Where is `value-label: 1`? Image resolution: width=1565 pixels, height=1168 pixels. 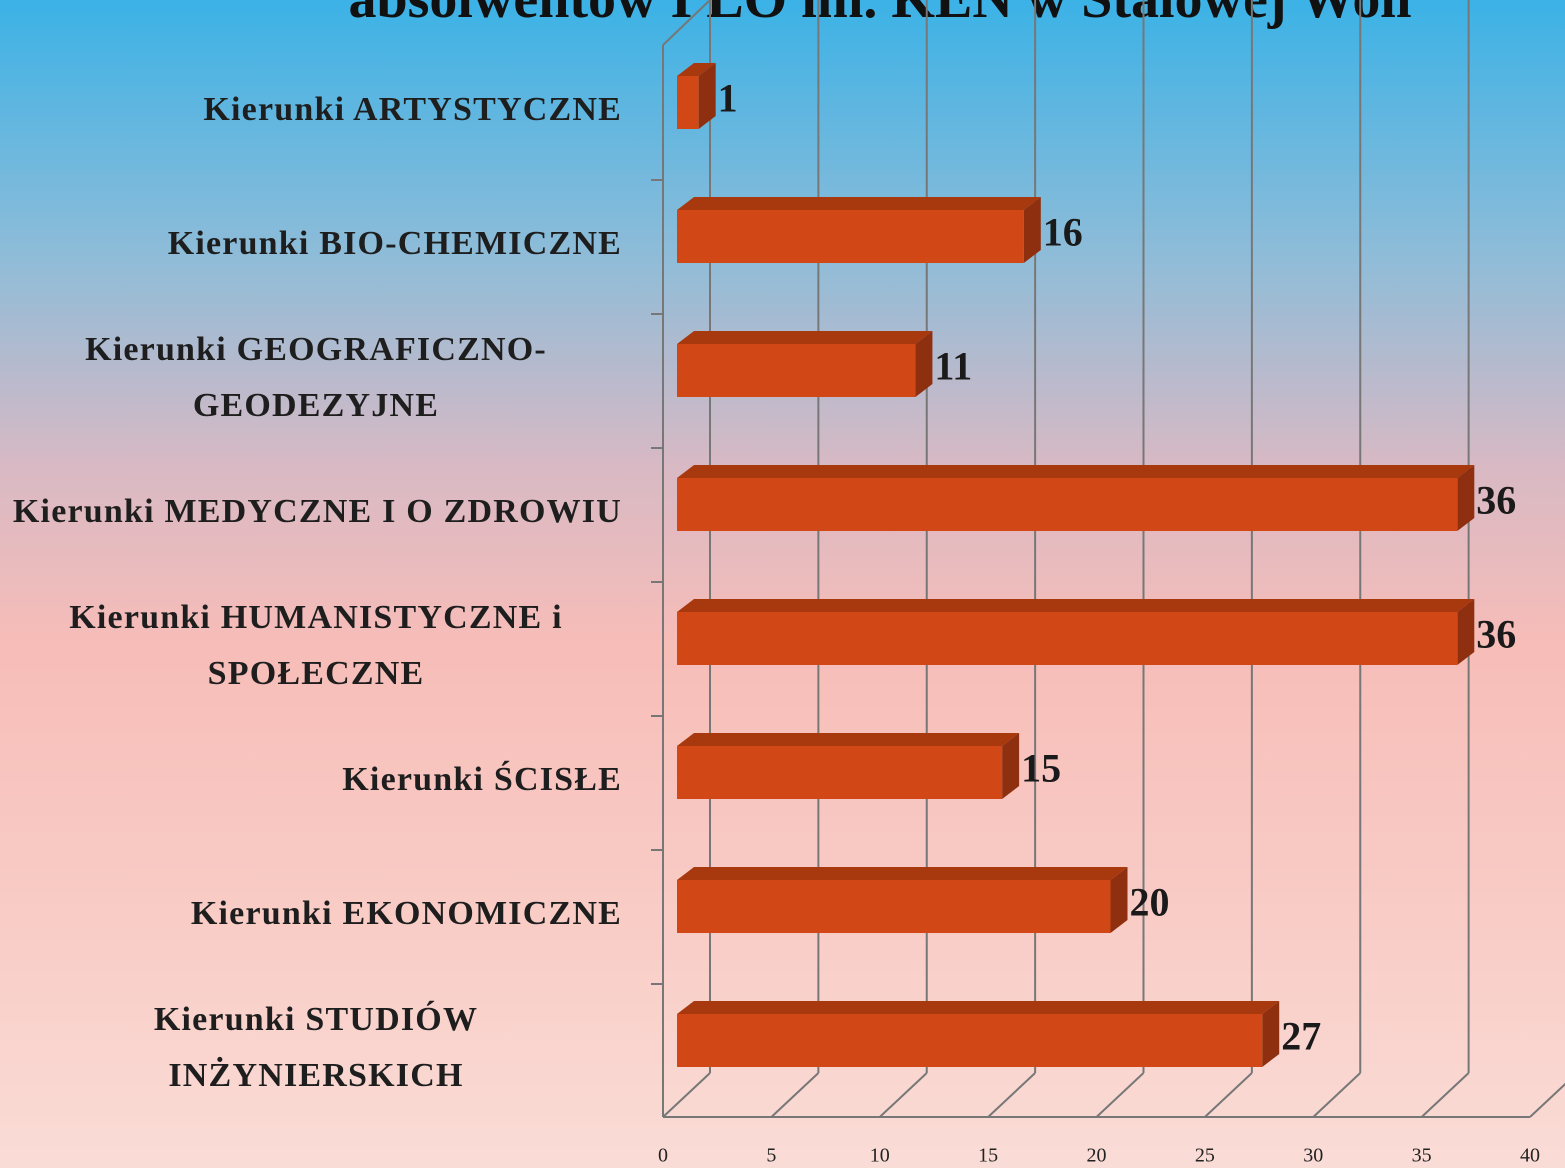
value-label: 1 is located at coordinates (728, 98).